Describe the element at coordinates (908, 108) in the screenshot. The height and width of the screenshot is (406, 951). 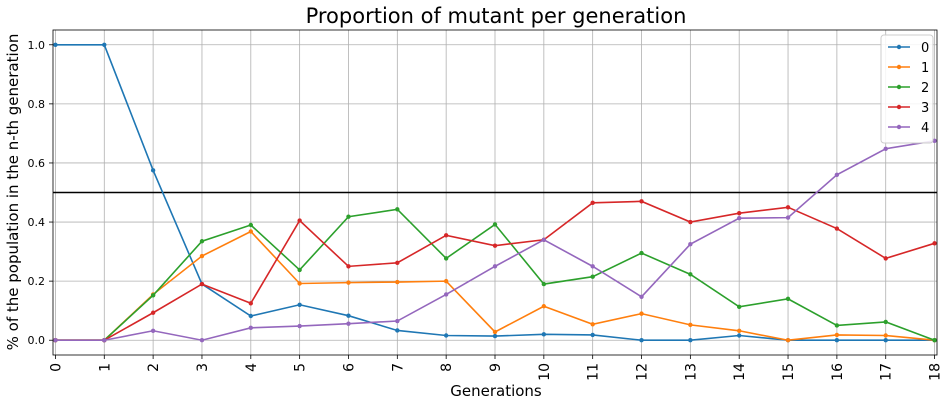
I see `legend-item: 3` at that location.